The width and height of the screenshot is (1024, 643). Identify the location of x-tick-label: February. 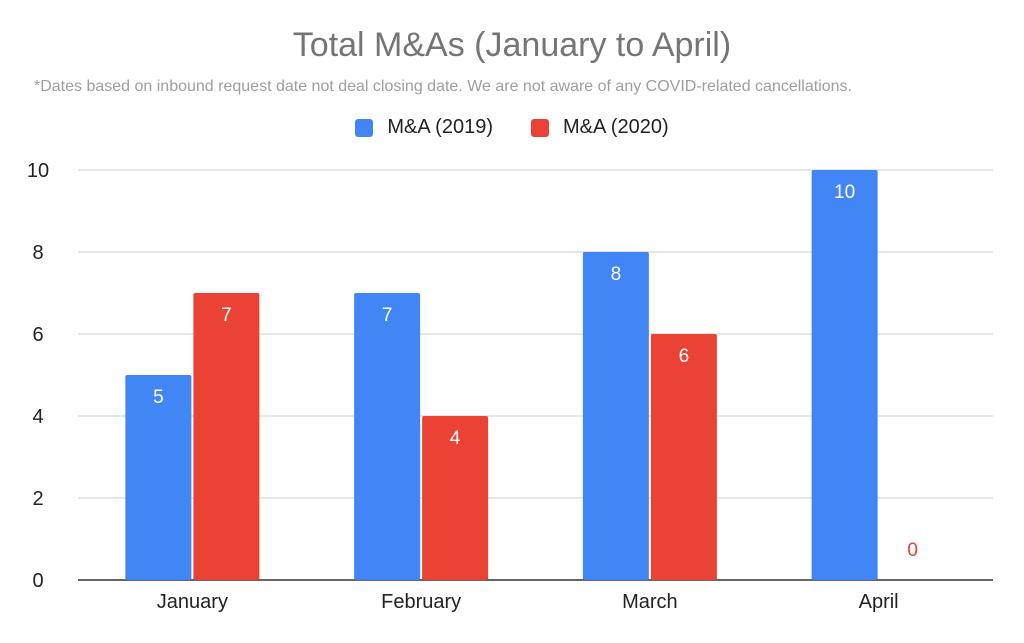
(421, 602).